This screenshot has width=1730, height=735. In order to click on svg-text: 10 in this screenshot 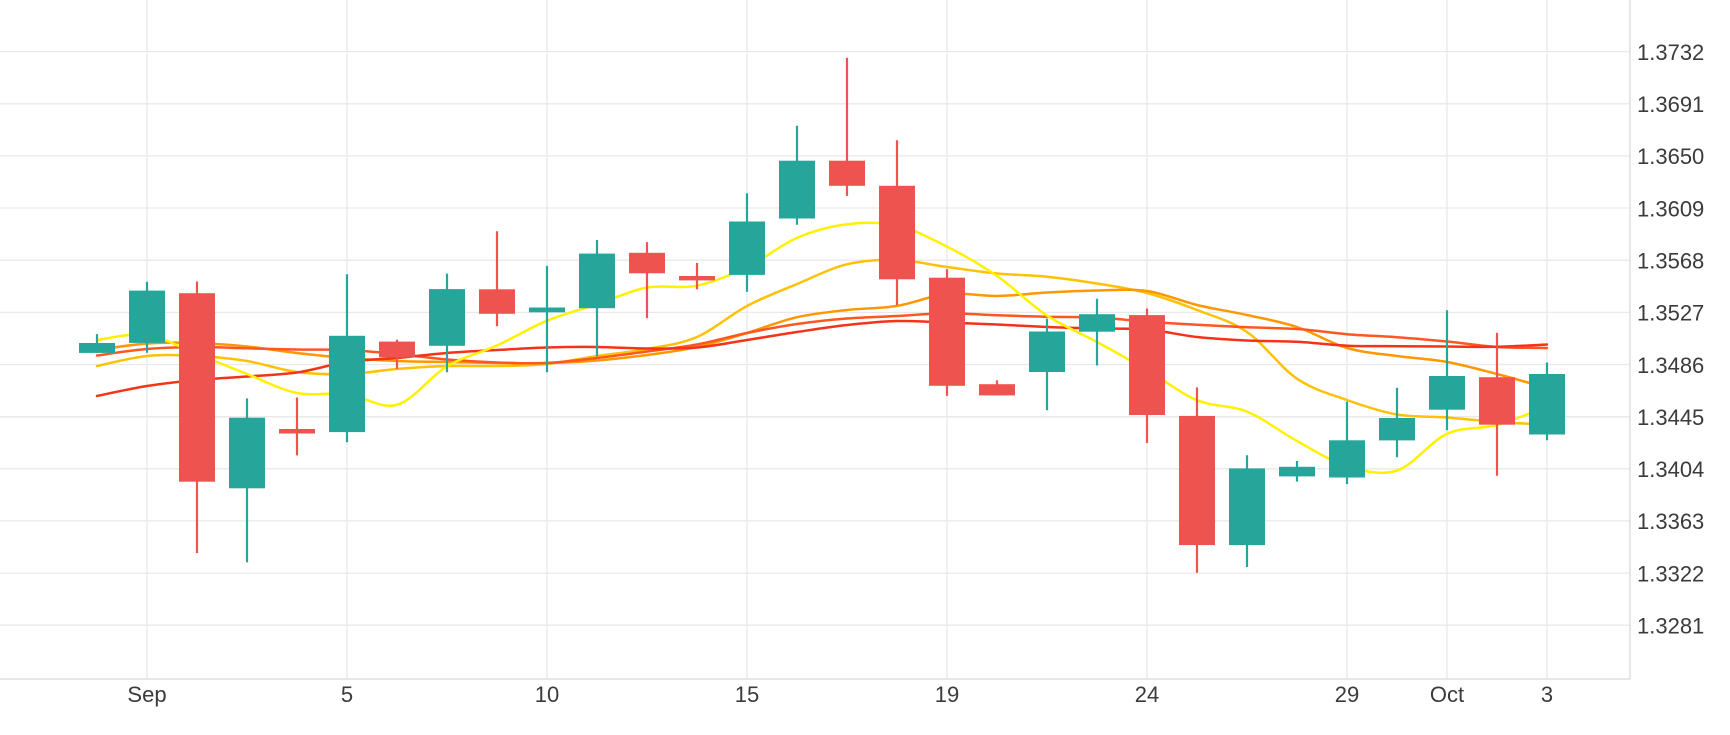, I will do `click(547, 694)`.